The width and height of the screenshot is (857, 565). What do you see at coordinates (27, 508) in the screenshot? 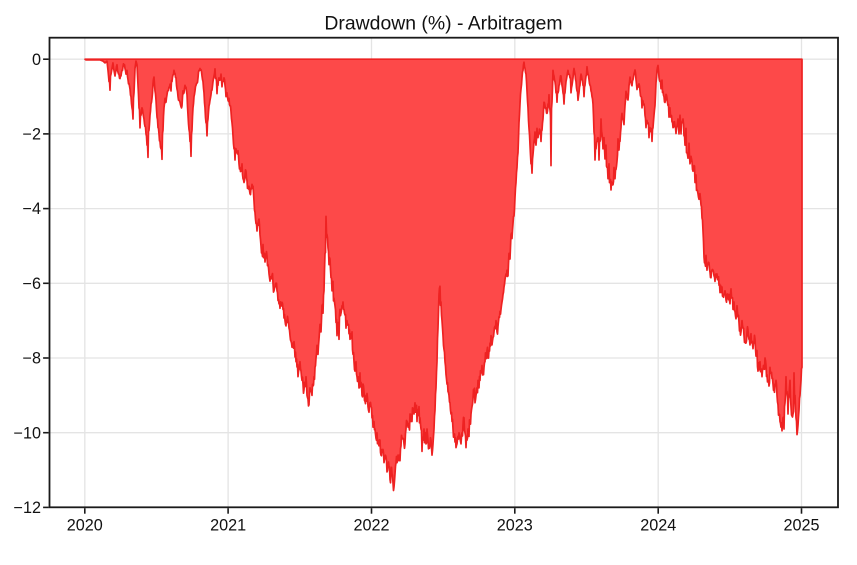
I see `svg-text: −12` at bounding box center [27, 508].